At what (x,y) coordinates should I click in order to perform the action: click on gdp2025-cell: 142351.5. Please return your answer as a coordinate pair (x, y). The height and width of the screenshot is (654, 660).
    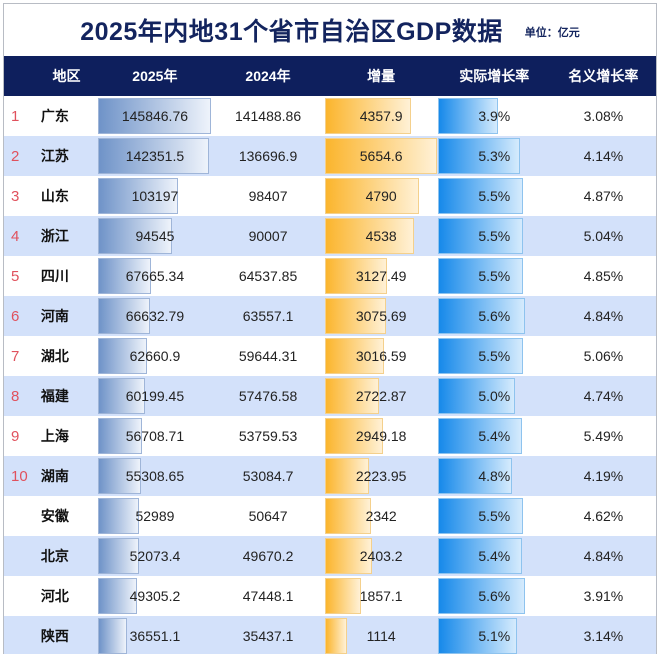
    Looking at the image, I should click on (154, 156).